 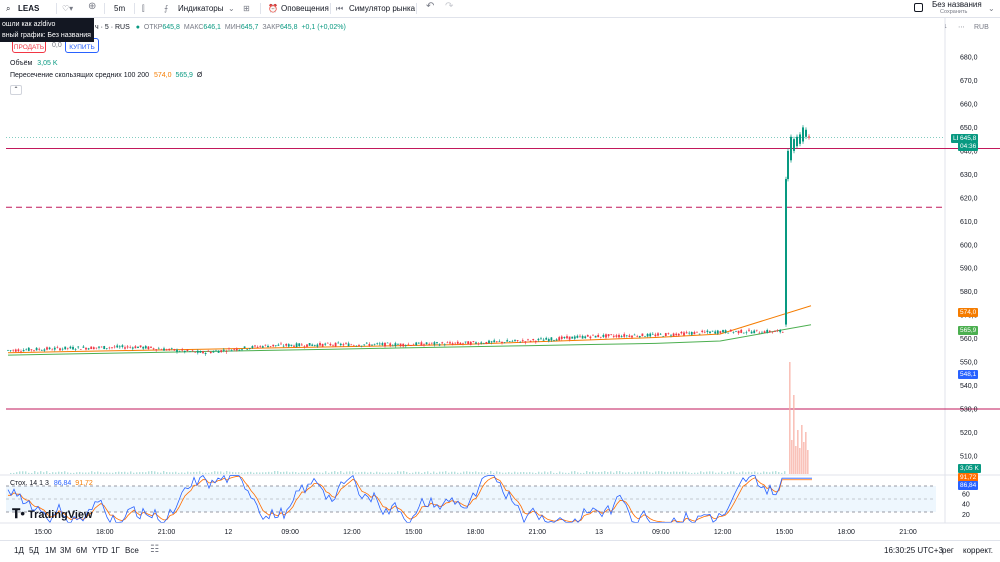 What do you see at coordinates (954, 12) in the screenshot?
I see `save-status: Сохранить` at bounding box center [954, 12].